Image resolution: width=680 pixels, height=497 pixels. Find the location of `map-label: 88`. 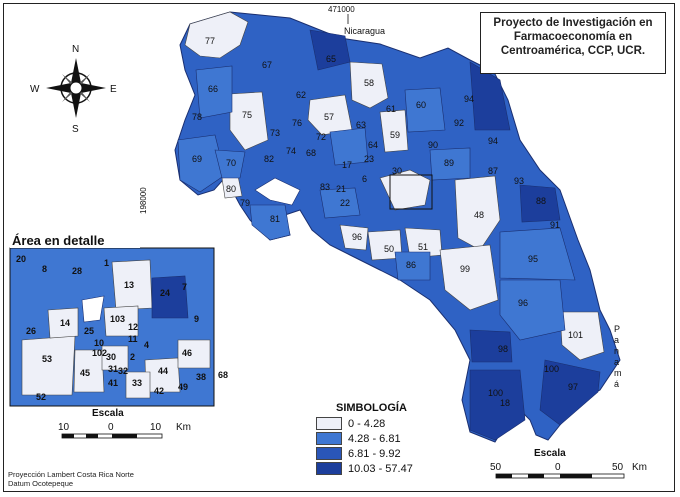

map-label: 88 is located at coordinates (541, 201).